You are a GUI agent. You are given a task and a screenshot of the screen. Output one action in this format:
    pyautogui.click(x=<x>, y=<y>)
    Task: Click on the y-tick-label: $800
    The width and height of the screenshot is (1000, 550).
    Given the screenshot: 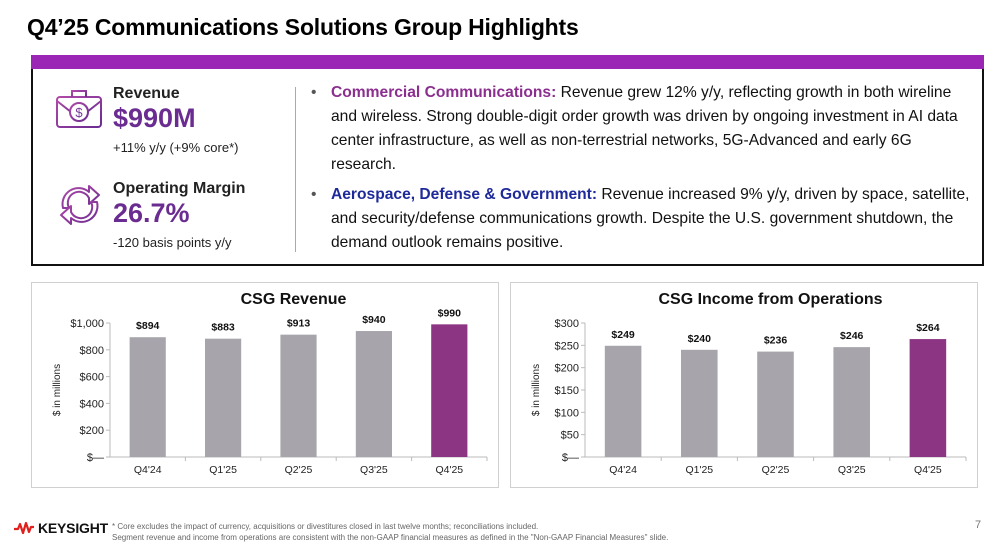 What is the action you would take?
    pyautogui.click(x=92, y=351)
    